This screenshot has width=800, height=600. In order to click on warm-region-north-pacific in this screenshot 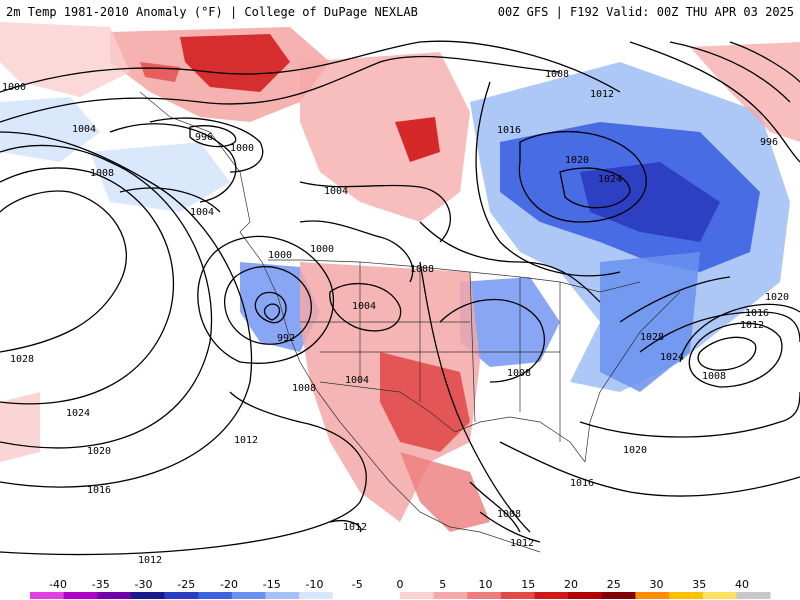, I will do `click(65, 59)`.